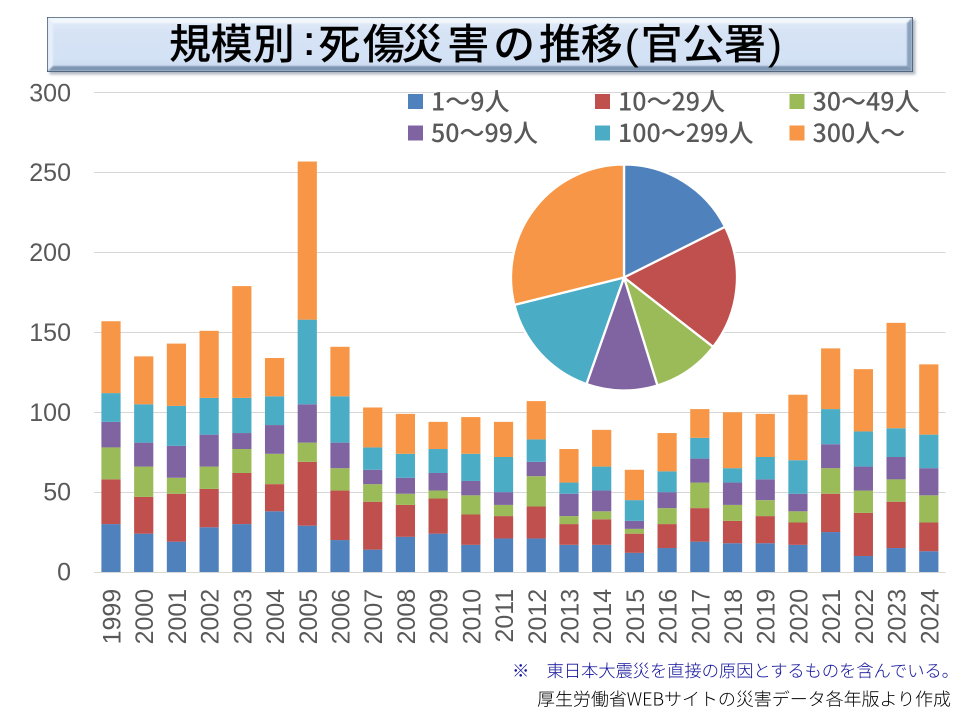 This screenshot has height=720, width=960. Describe the element at coordinates (50, 413) in the screenshot. I see `svg-text: 100` at that location.